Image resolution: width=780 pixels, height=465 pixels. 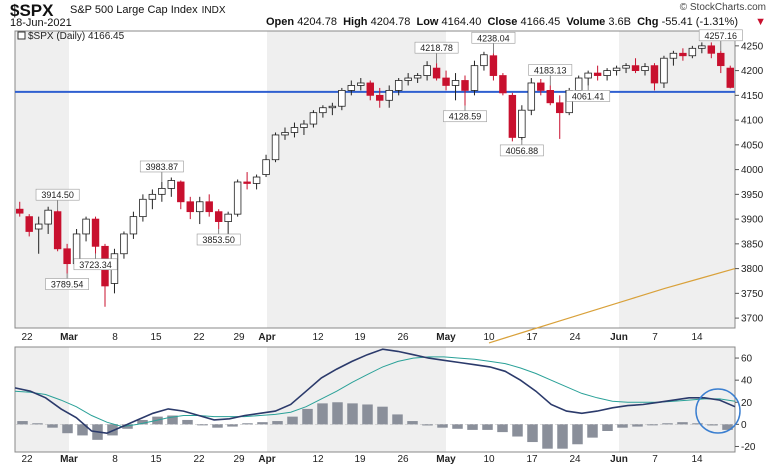 I want to click on price-month-band, so click(x=356, y=179).